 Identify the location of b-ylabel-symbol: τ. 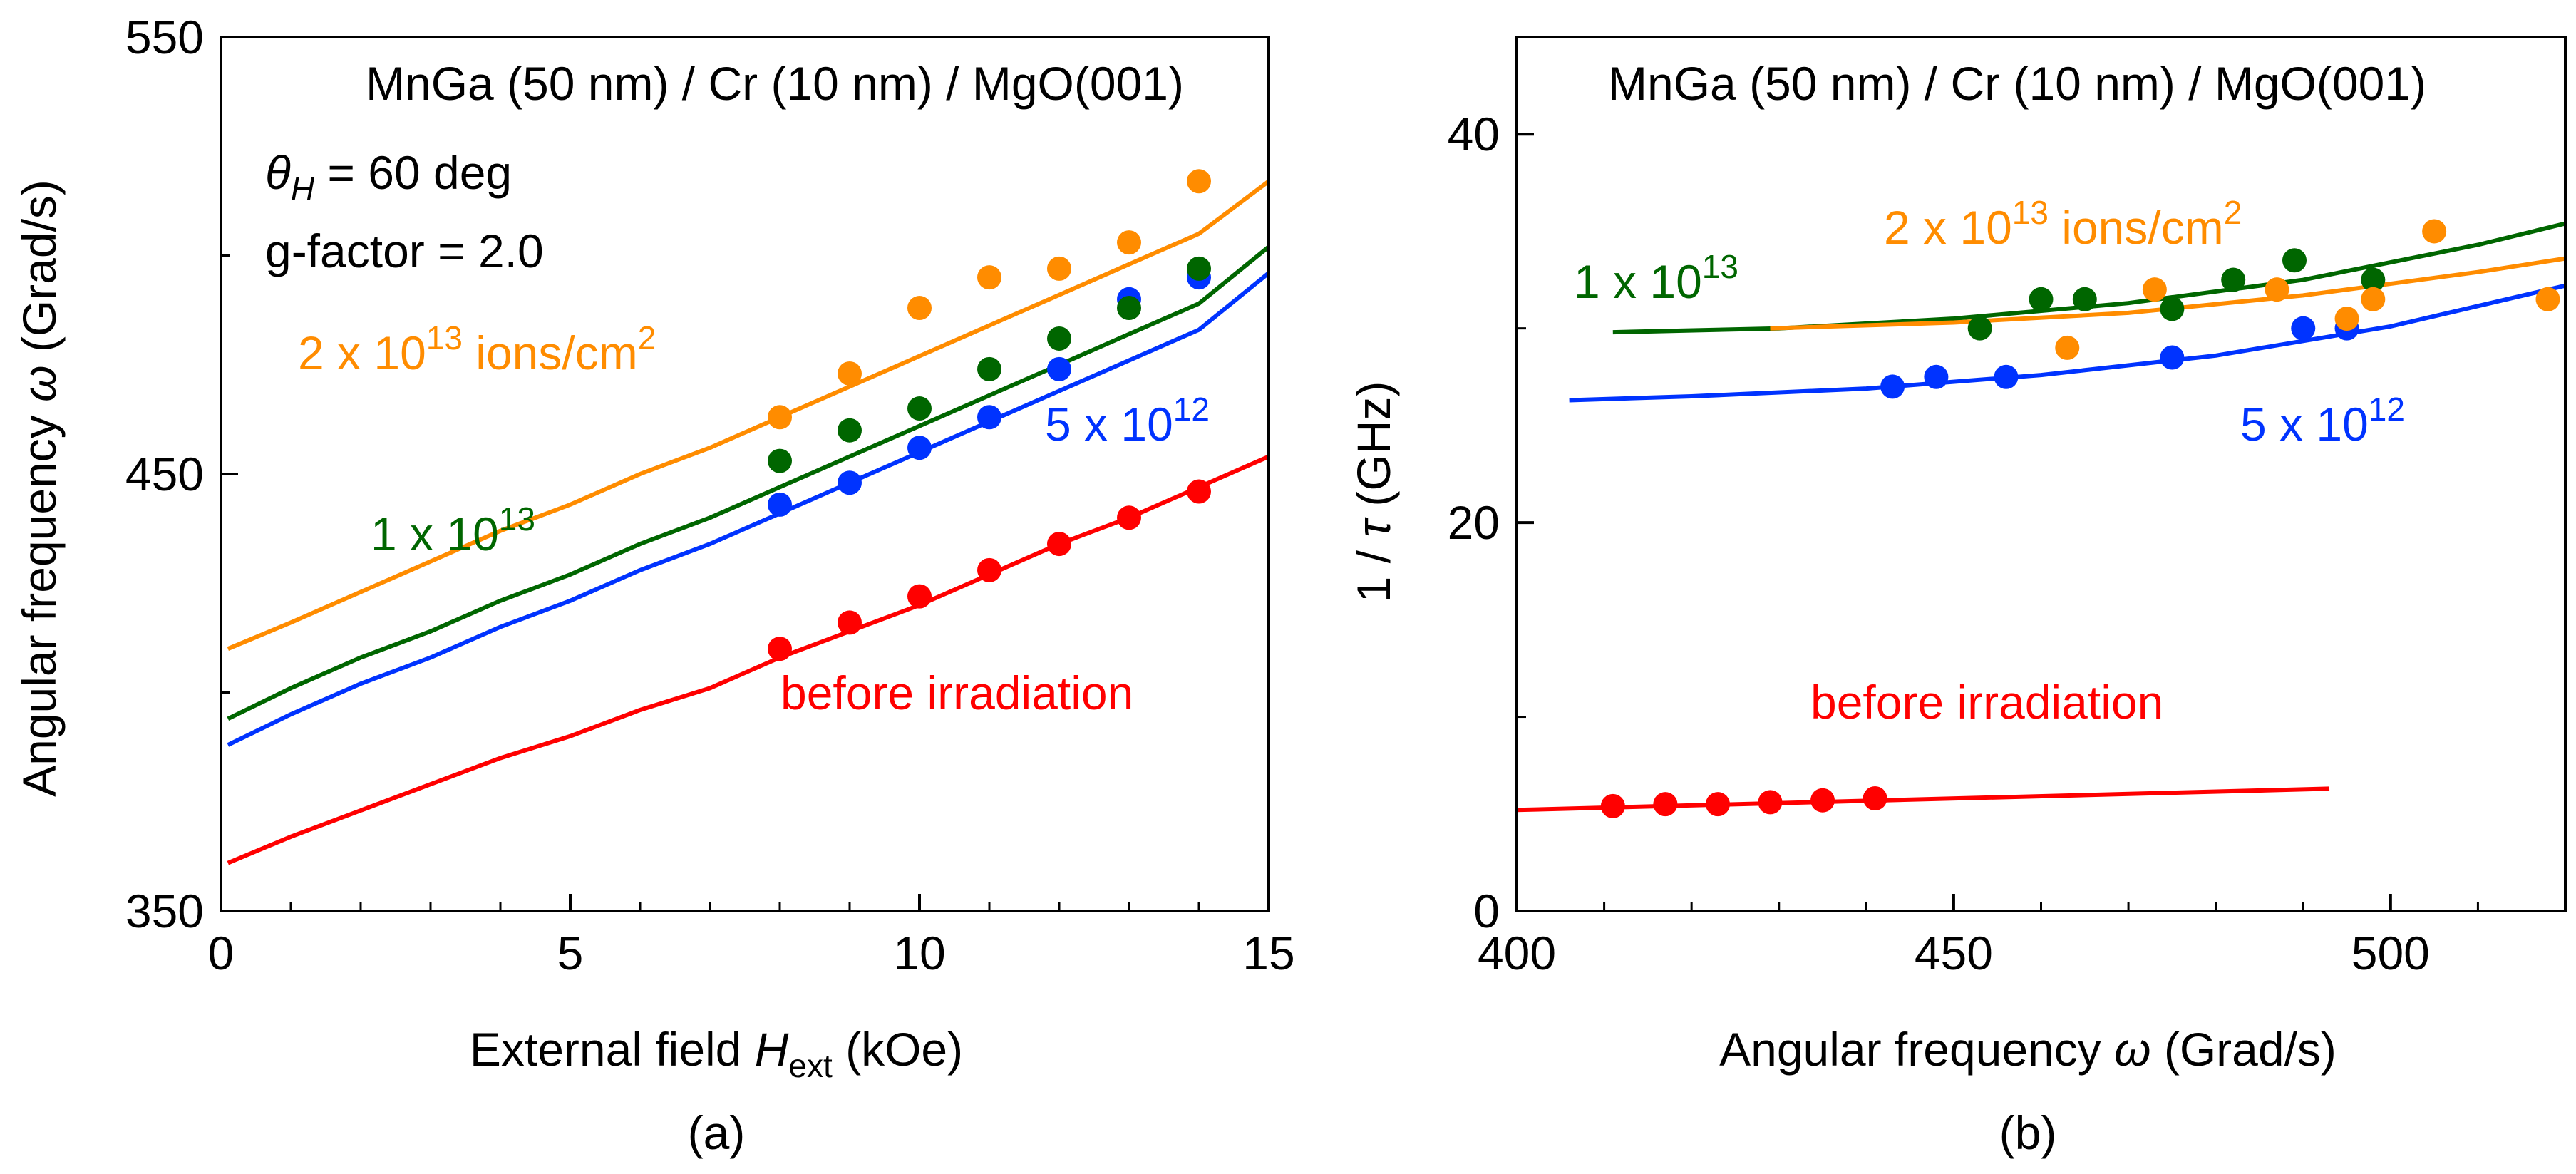
(1373, 527).